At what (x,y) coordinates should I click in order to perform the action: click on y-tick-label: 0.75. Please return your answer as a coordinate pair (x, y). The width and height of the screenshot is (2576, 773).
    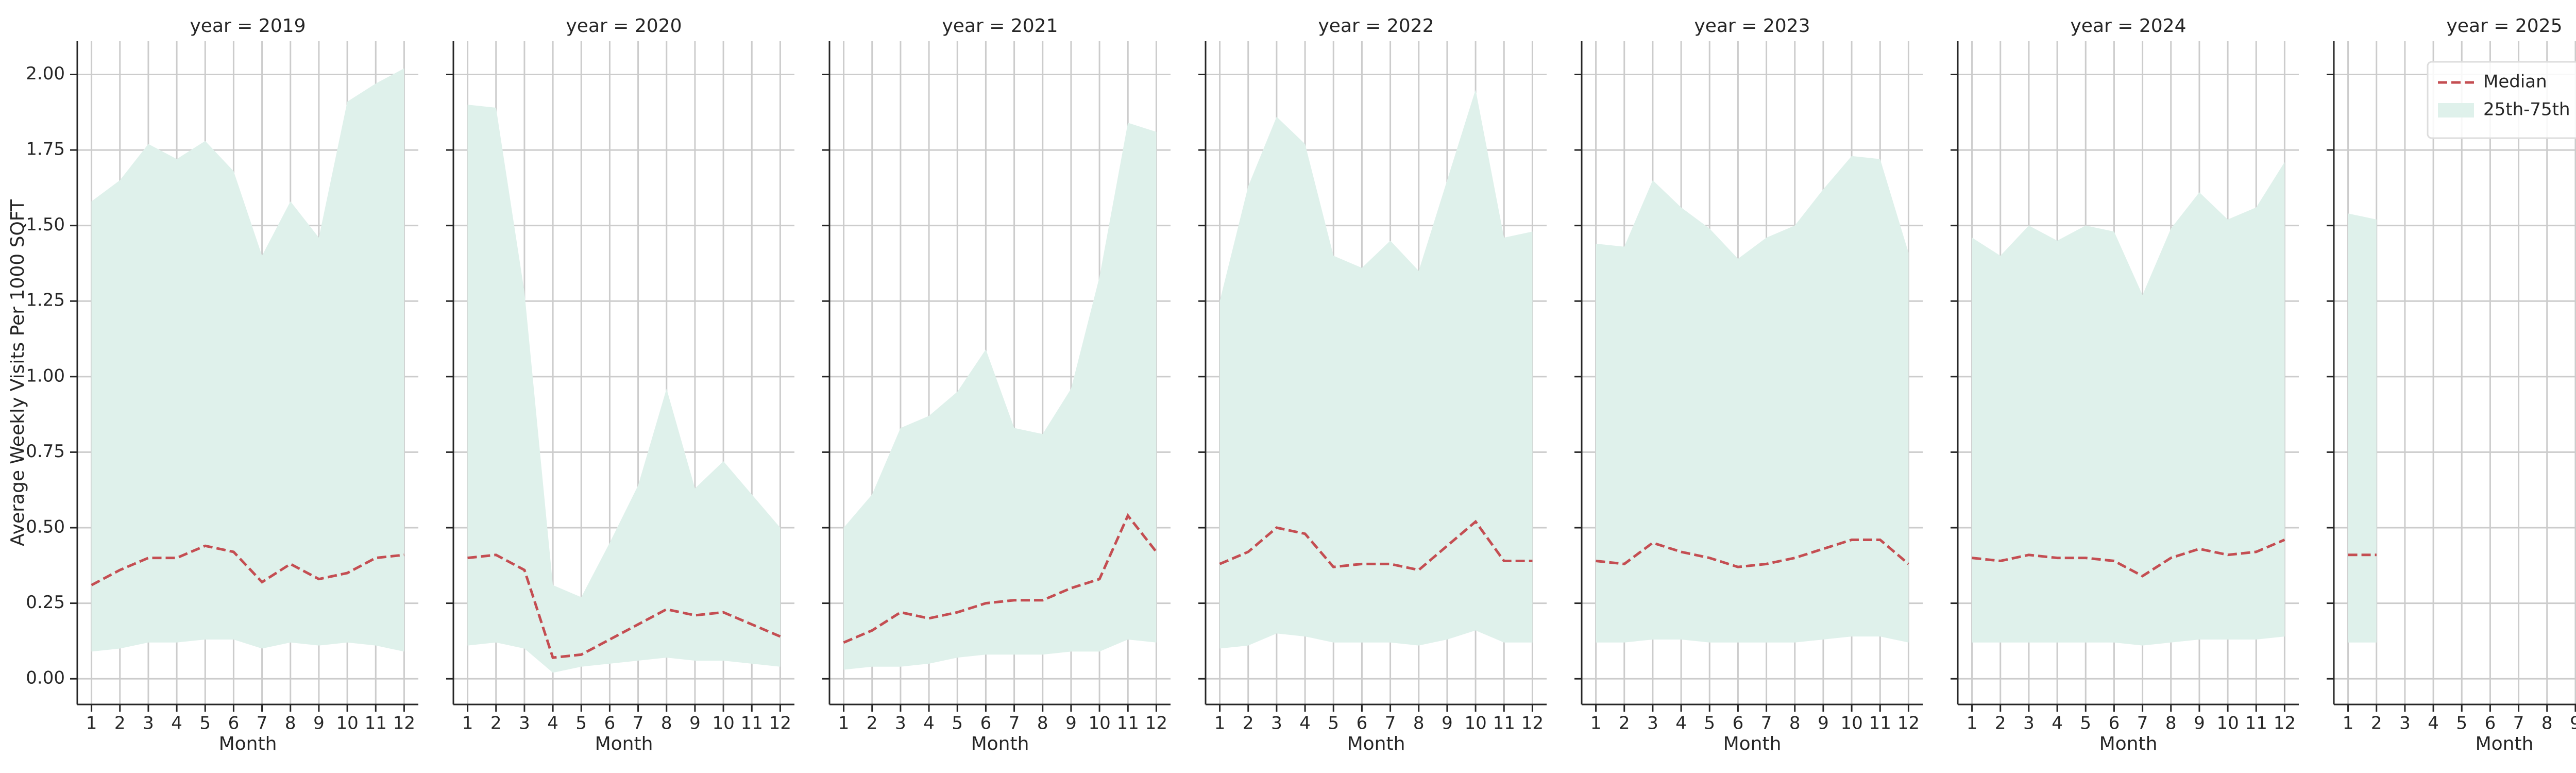
    Looking at the image, I should click on (45, 451).